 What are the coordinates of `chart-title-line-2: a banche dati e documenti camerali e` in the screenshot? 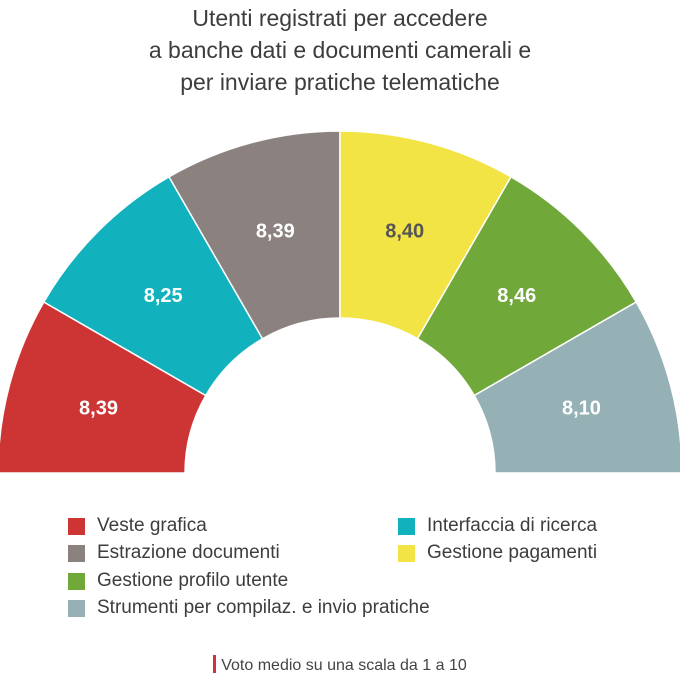 It's located at (340, 50).